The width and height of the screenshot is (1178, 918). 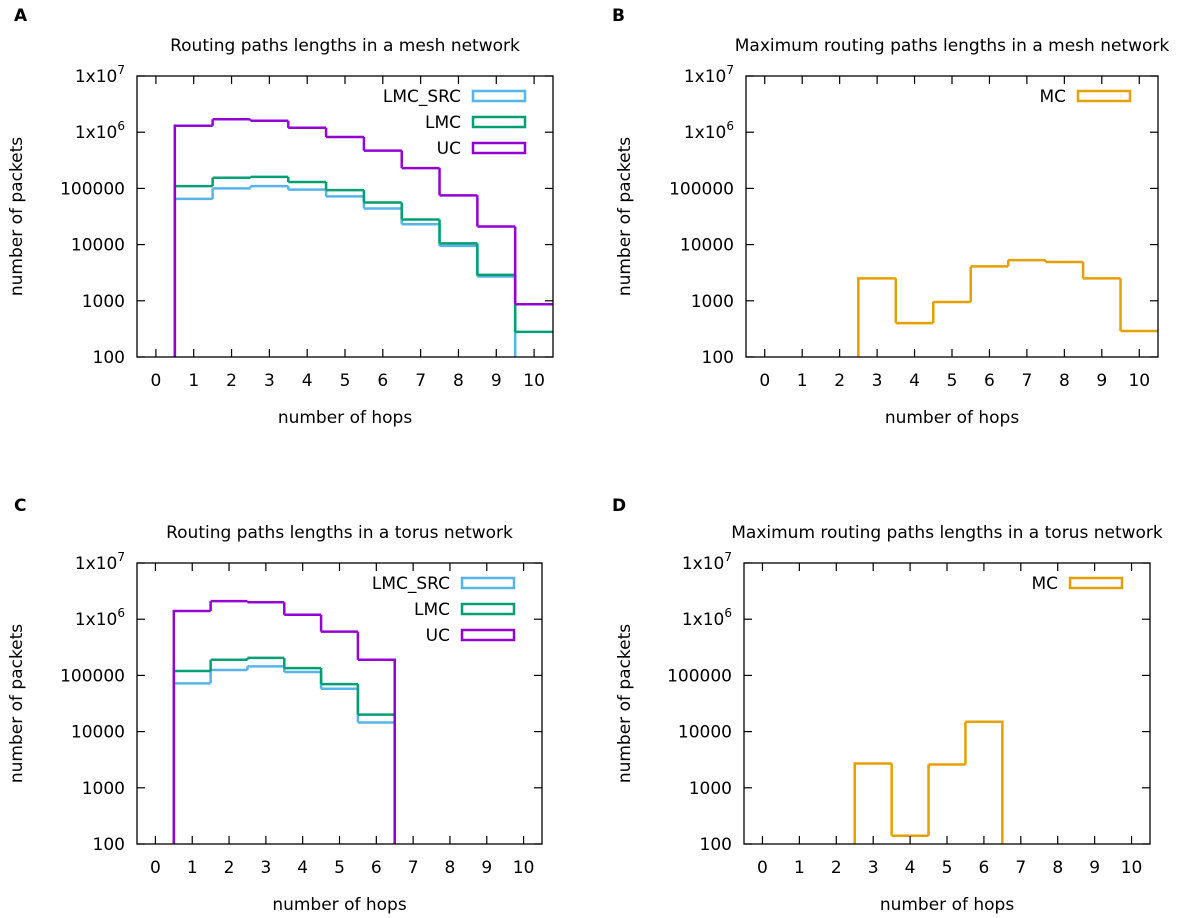 What do you see at coordinates (618, 16) in the screenshot?
I see `panel-letter: B` at bounding box center [618, 16].